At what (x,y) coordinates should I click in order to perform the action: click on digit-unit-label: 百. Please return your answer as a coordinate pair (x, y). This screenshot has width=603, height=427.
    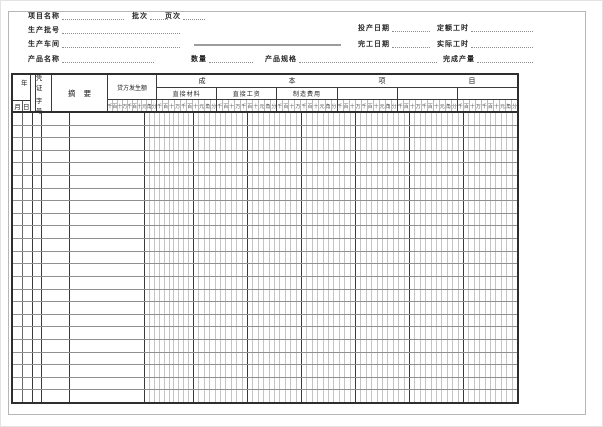
    Looking at the image, I should click on (347, 105).